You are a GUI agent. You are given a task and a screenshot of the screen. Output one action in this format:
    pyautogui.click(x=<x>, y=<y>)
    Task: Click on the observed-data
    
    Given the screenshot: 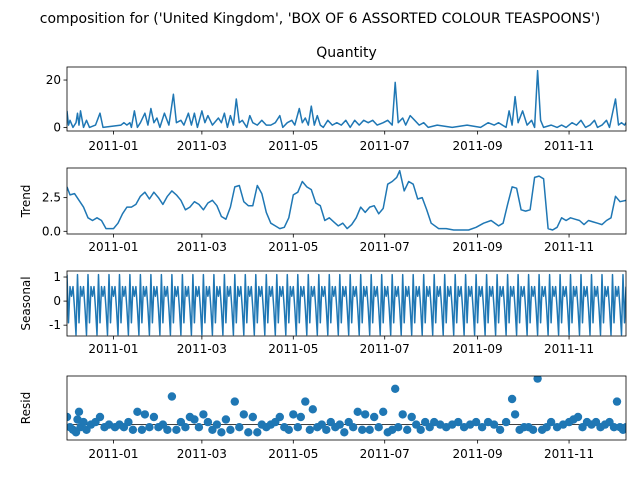 What is the action you would take?
    pyautogui.click(x=346, y=99)
    